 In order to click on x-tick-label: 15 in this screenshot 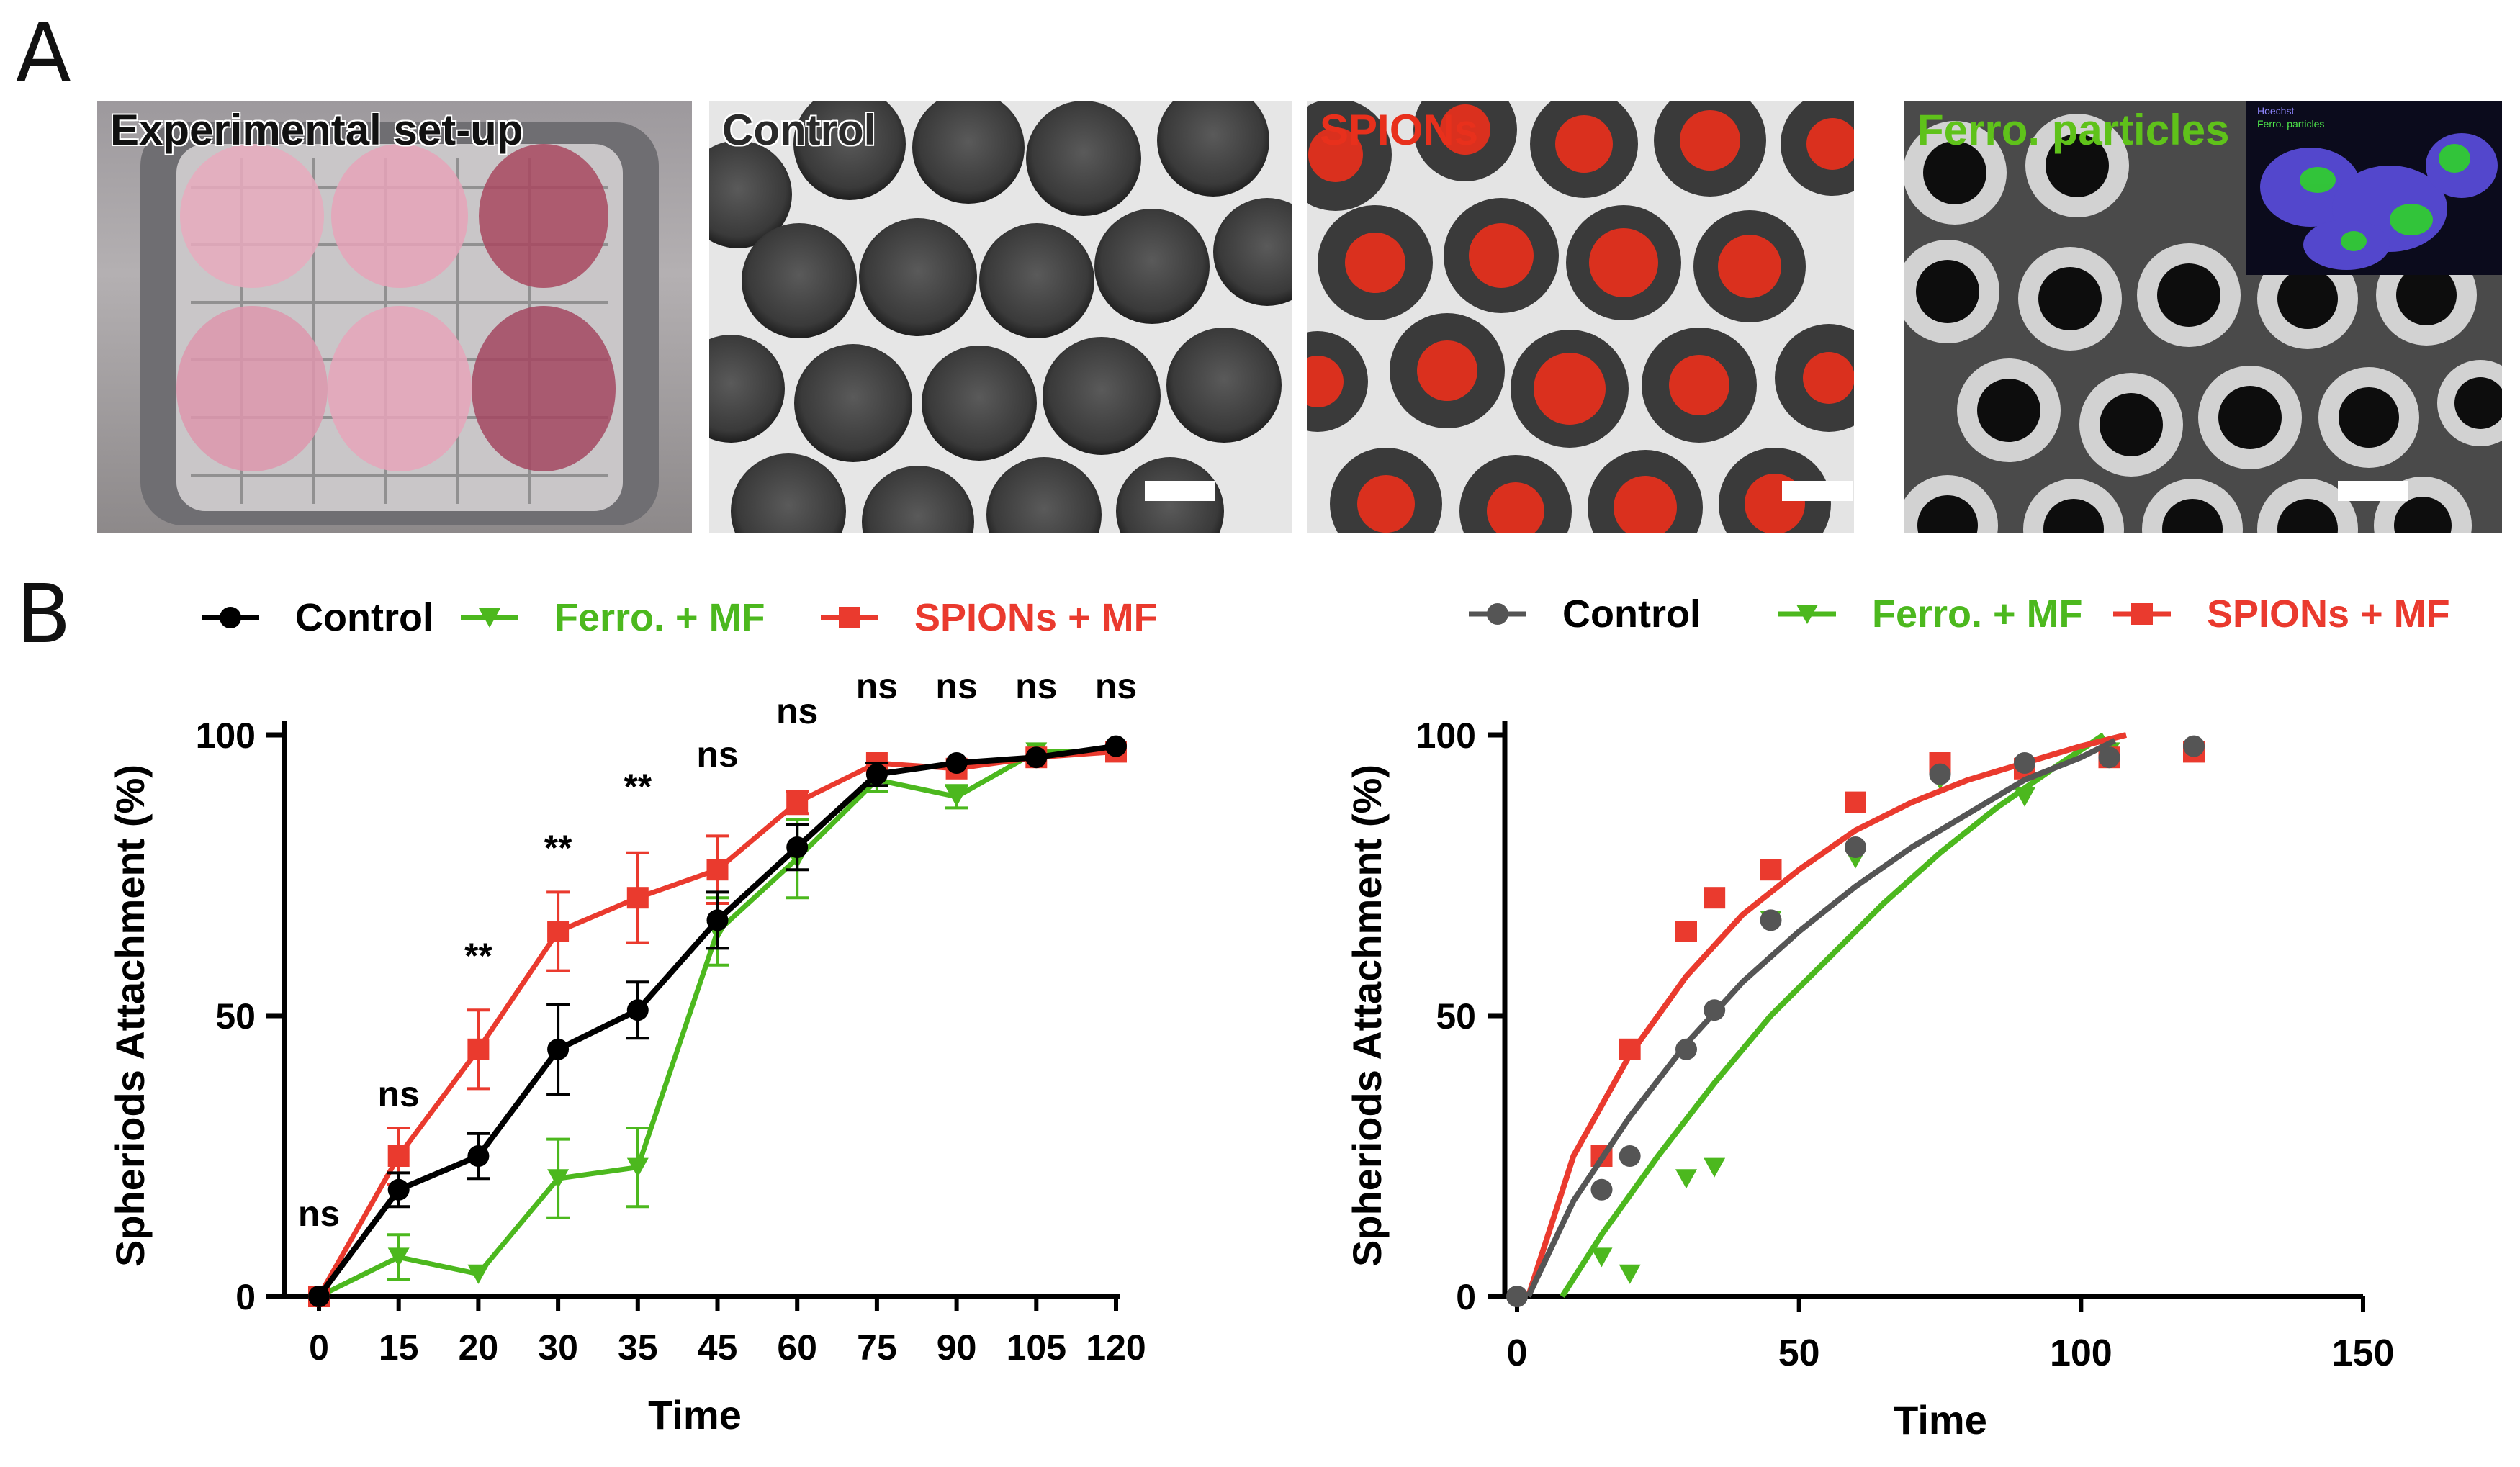, I will do `click(399, 1348)`.